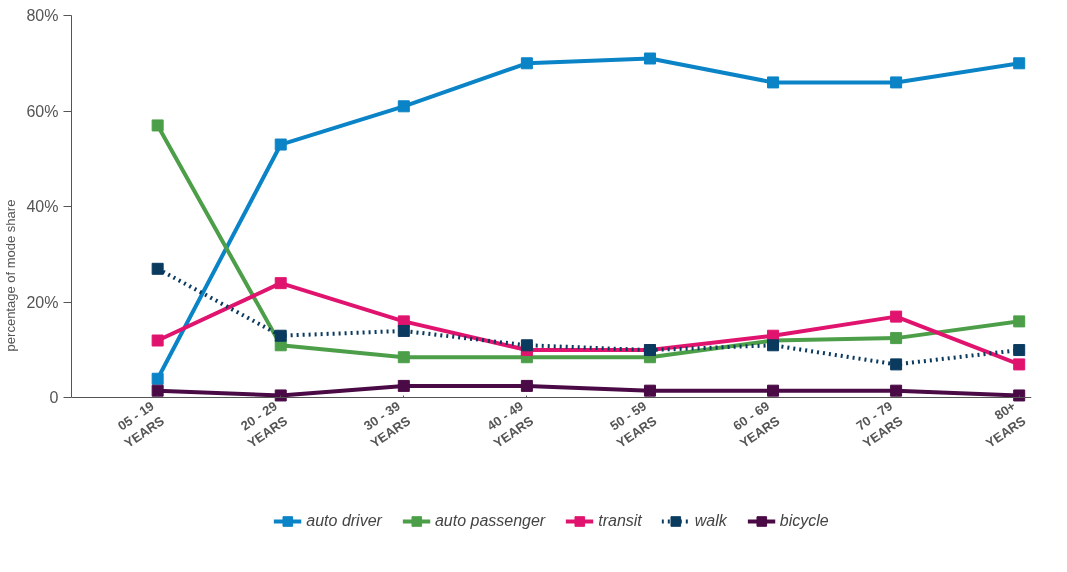  Describe the element at coordinates (620, 521) in the screenshot. I see `legend-label: transit` at that location.